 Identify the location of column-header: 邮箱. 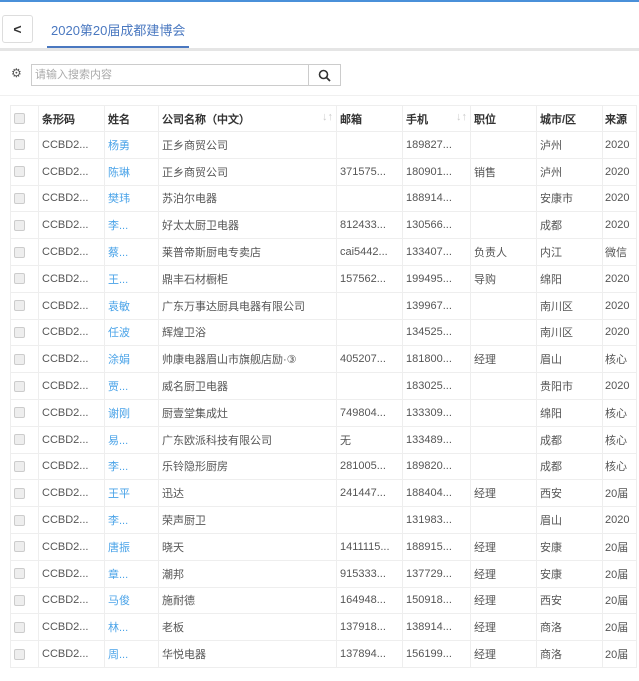
(369, 118).